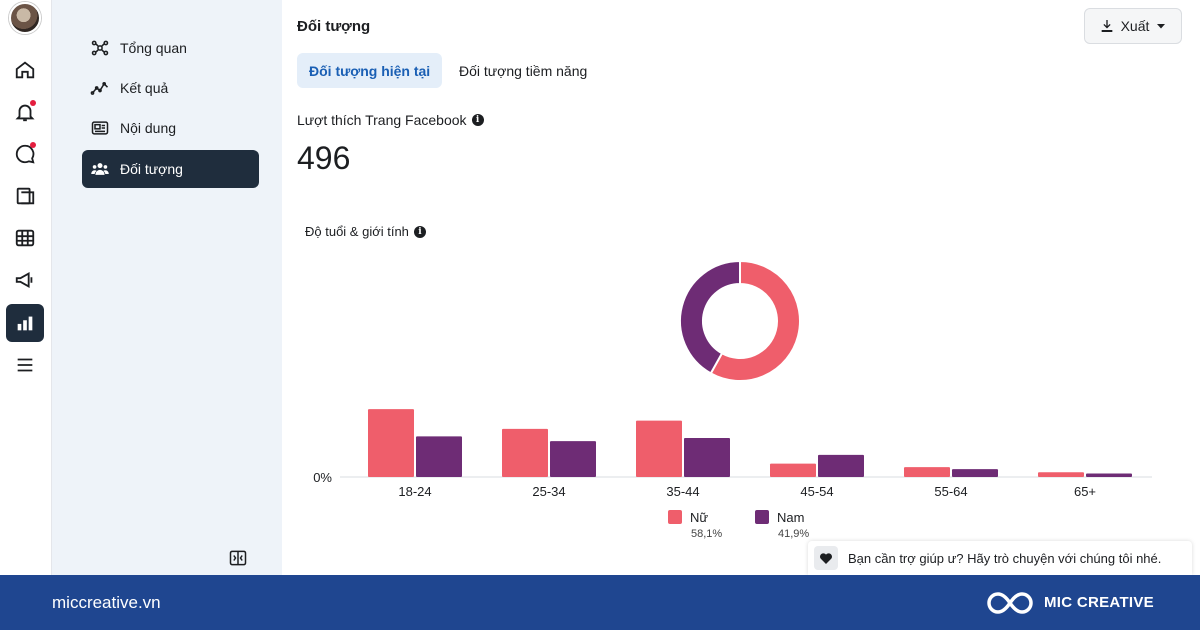 This screenshot has width=1200, height=630. What do you see at coordinates (100, 128) in the screenshot?
I see `content-icon` at bounding box center [100, 128].